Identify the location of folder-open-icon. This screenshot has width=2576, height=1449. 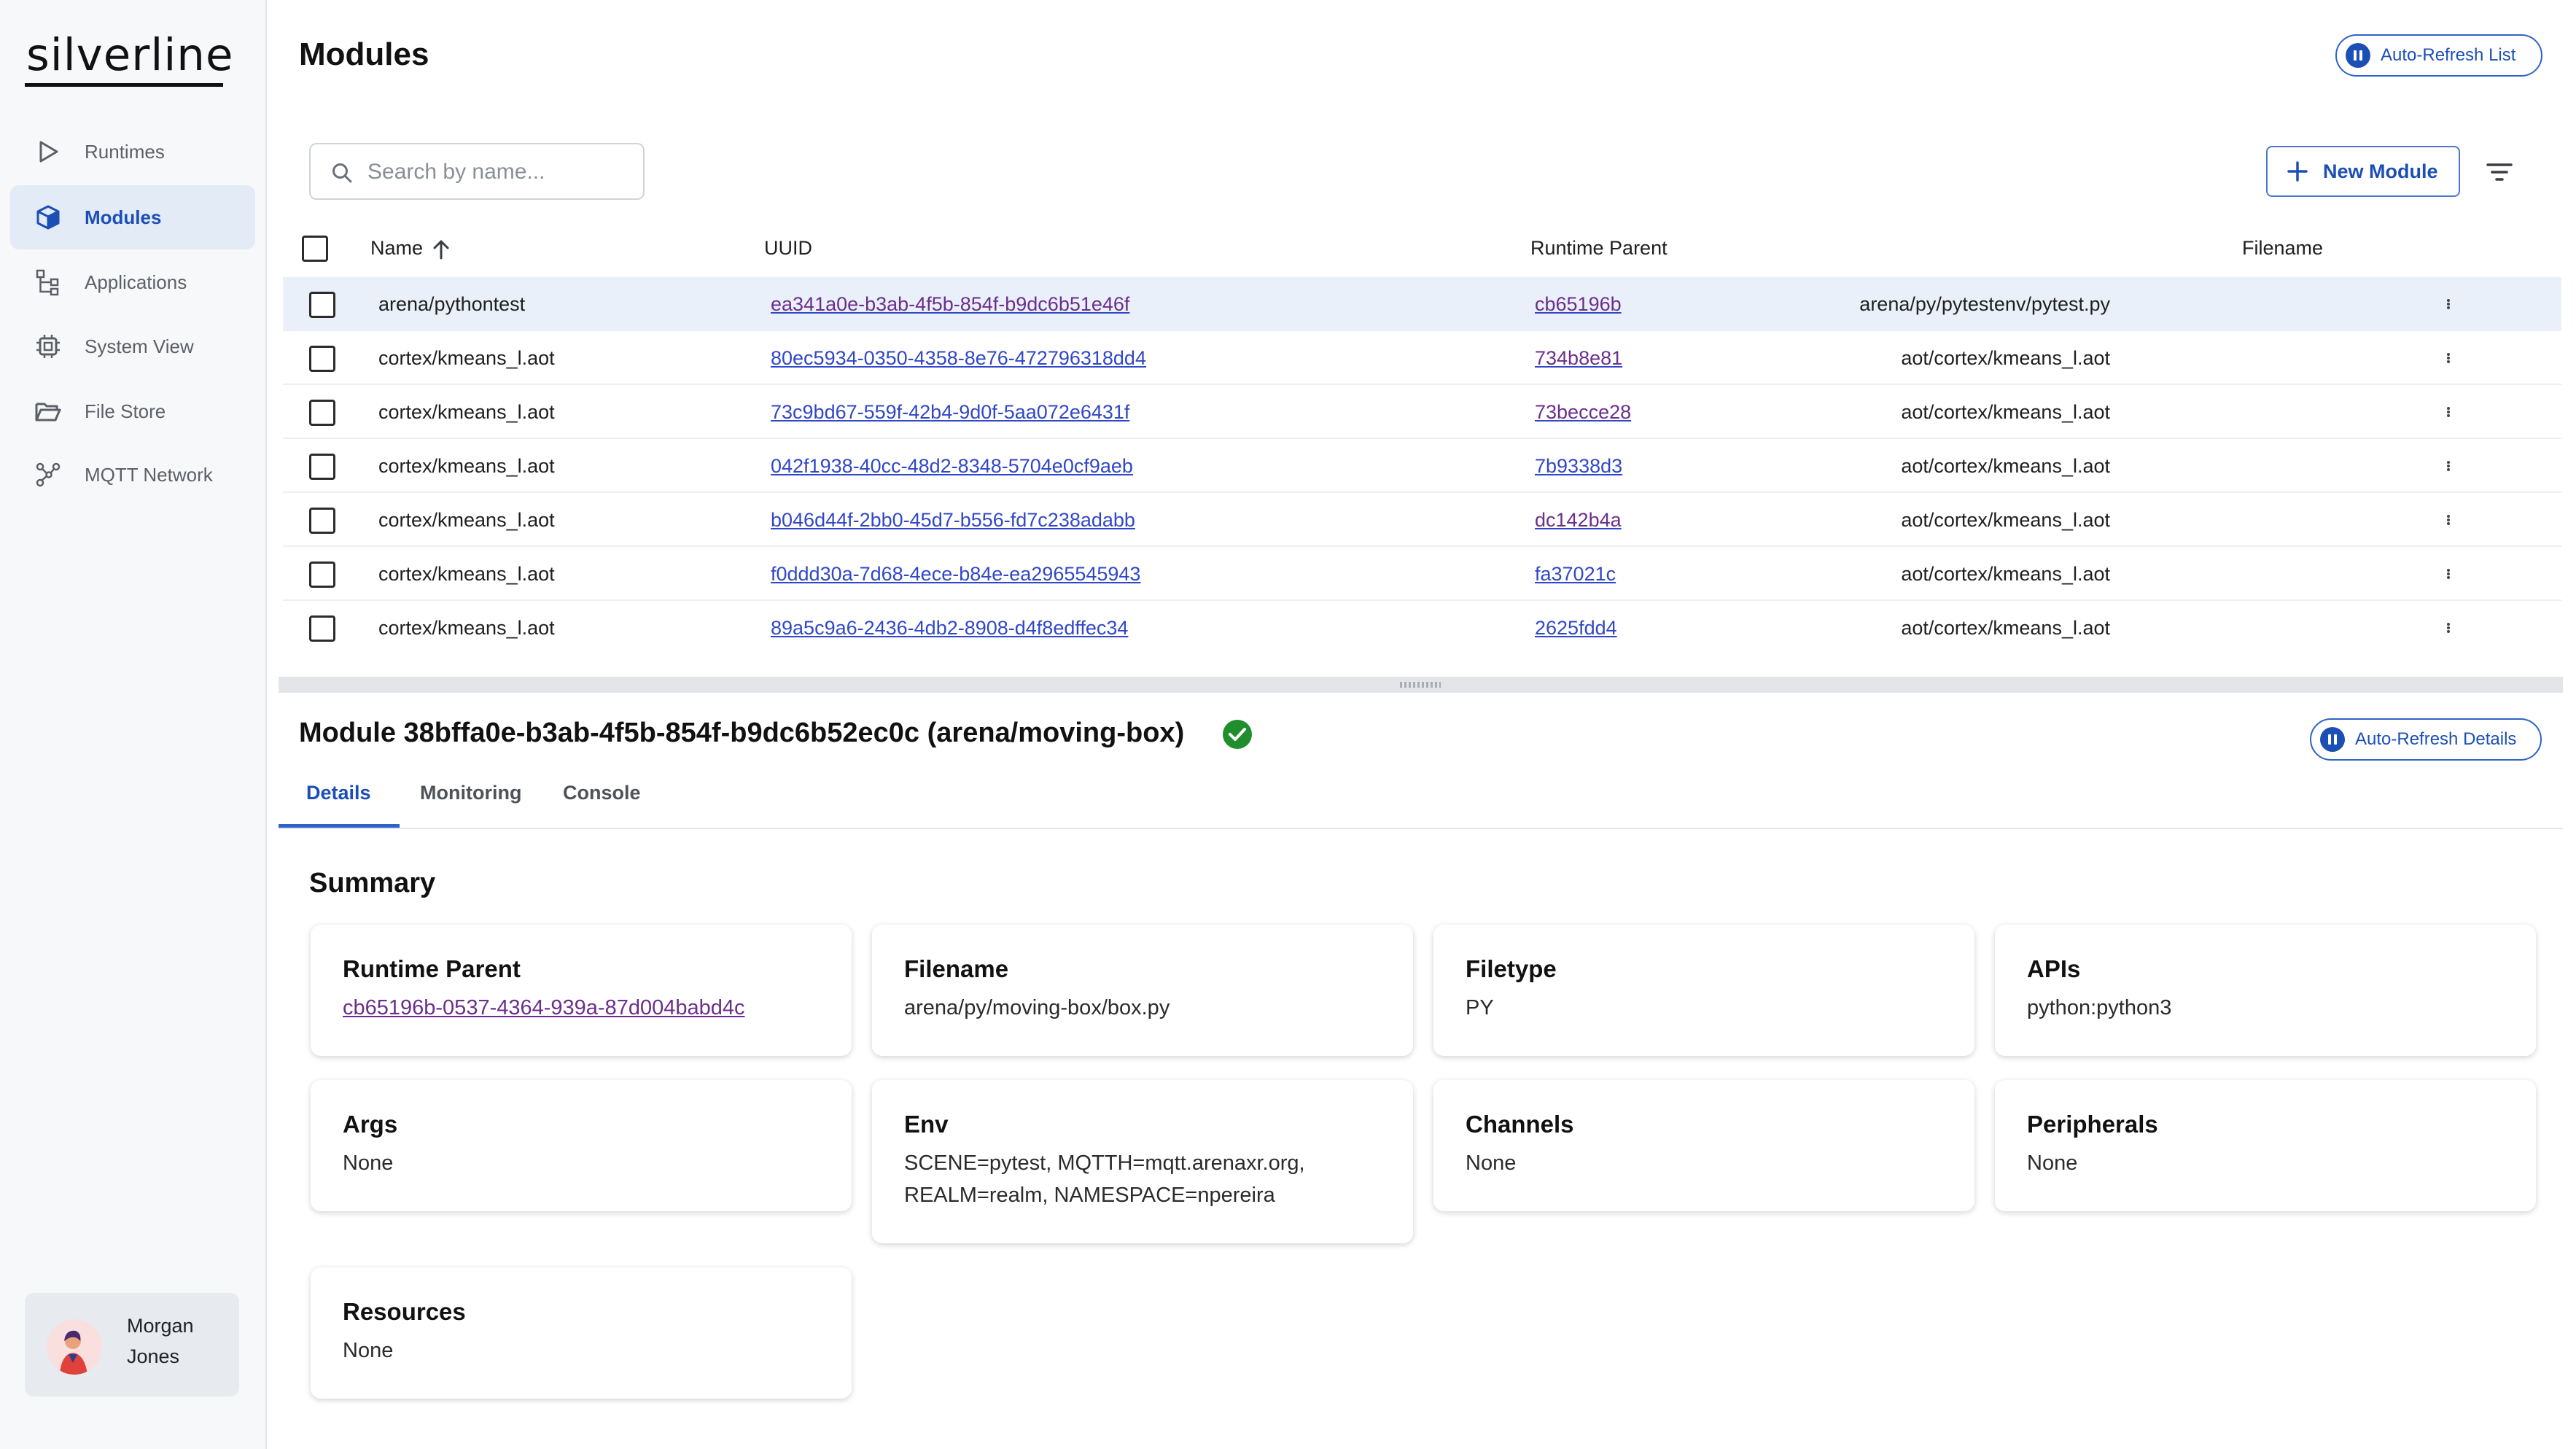
(48, 413).